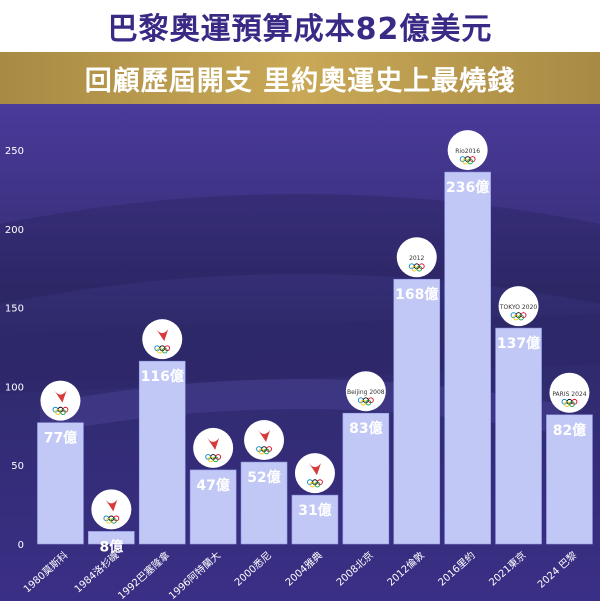  I want to click on data-label: 236億, so click(467, 187).